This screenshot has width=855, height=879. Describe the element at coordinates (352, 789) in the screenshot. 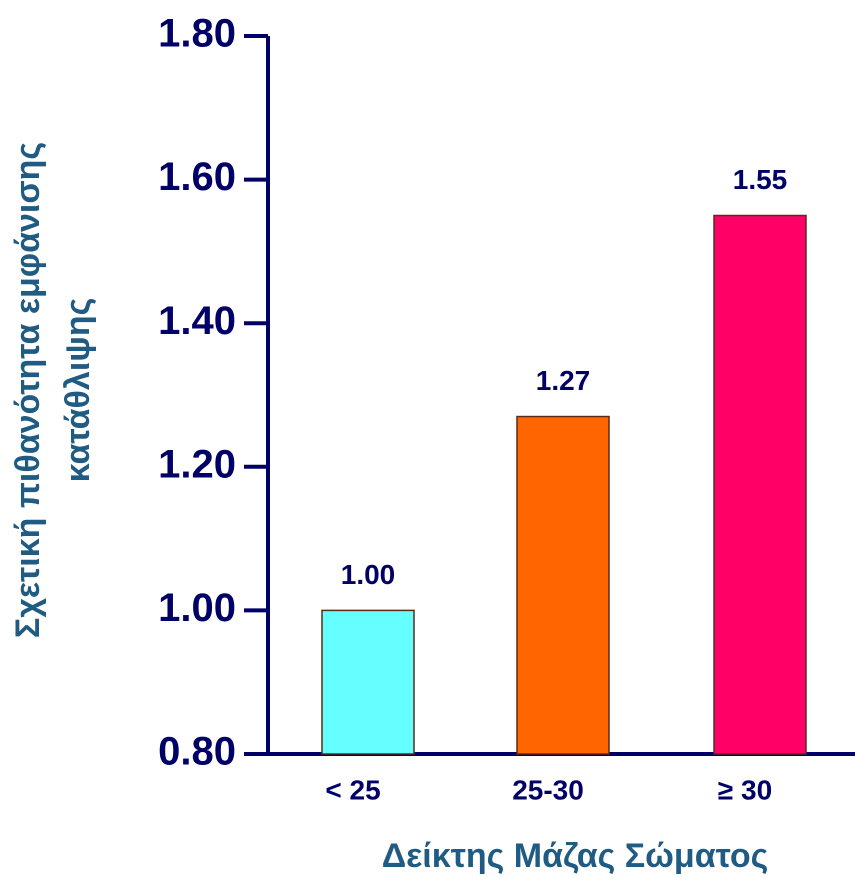

I see `x-tick-label: < 25` at that location.